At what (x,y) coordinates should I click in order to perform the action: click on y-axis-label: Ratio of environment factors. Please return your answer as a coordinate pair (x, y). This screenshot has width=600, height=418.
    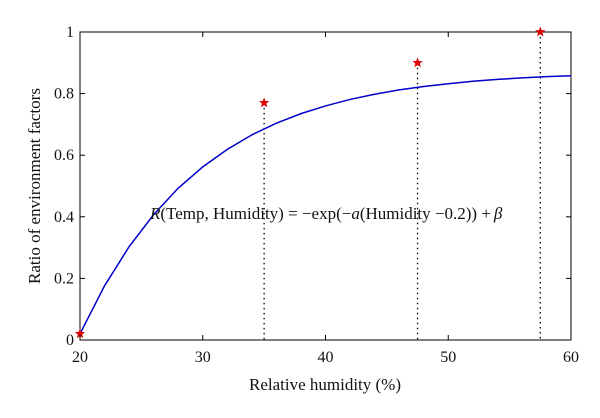
    Looking at the image, I should click on (34, 186).